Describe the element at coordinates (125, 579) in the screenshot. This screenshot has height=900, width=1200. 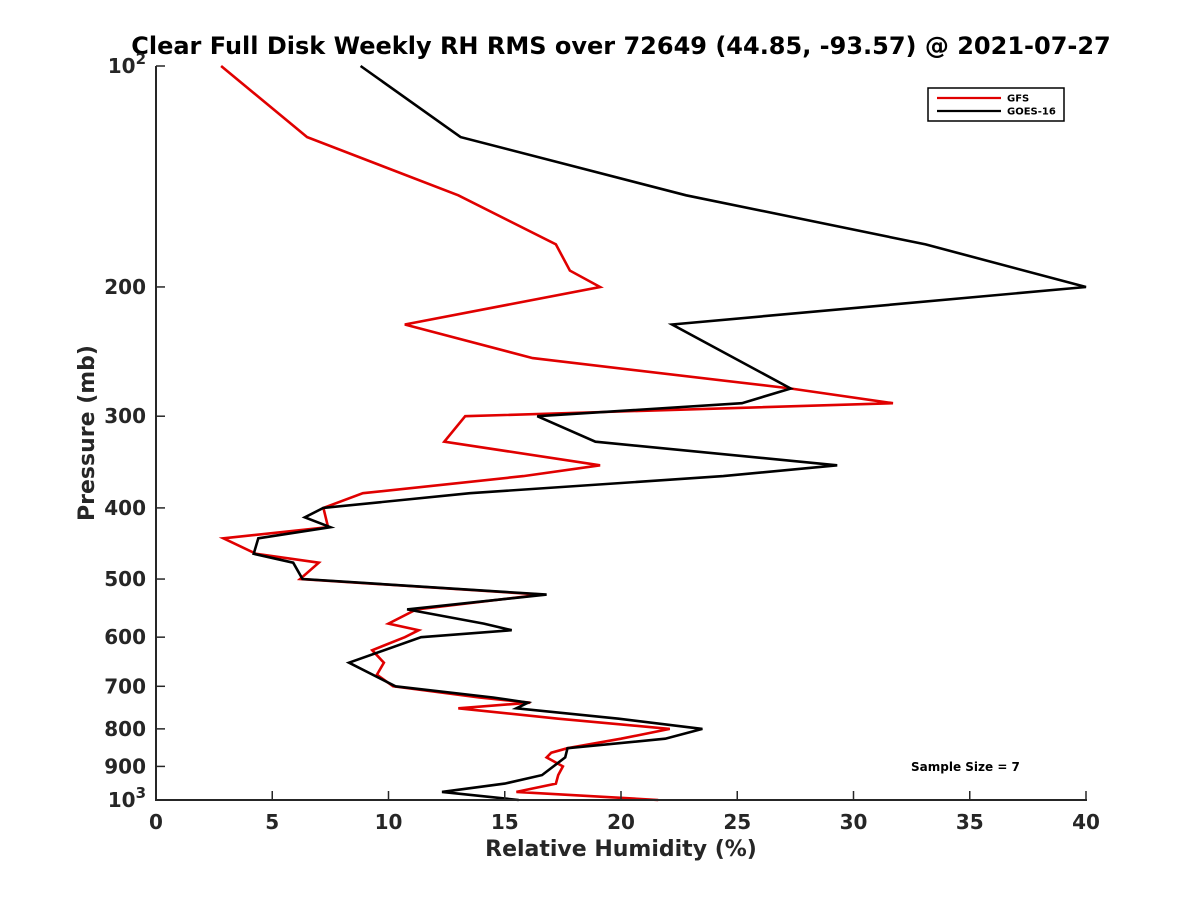
I see `y-tick-label: 500` at that location.